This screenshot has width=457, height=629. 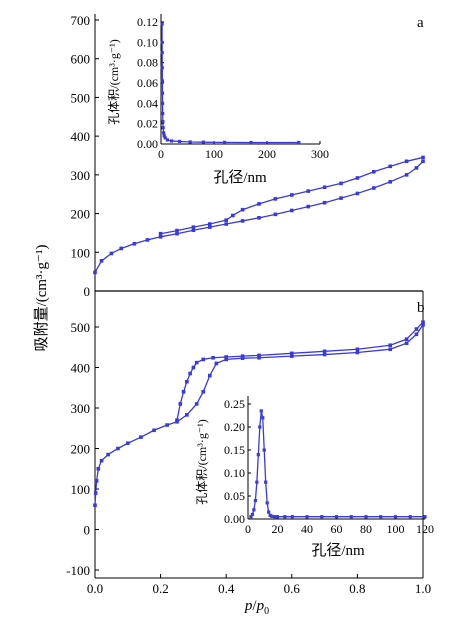 What do you see at coordinates (366, 529) in the screenshot?
I see `inset-b-x-tick-label: 80` at bounding box center [366, 529].